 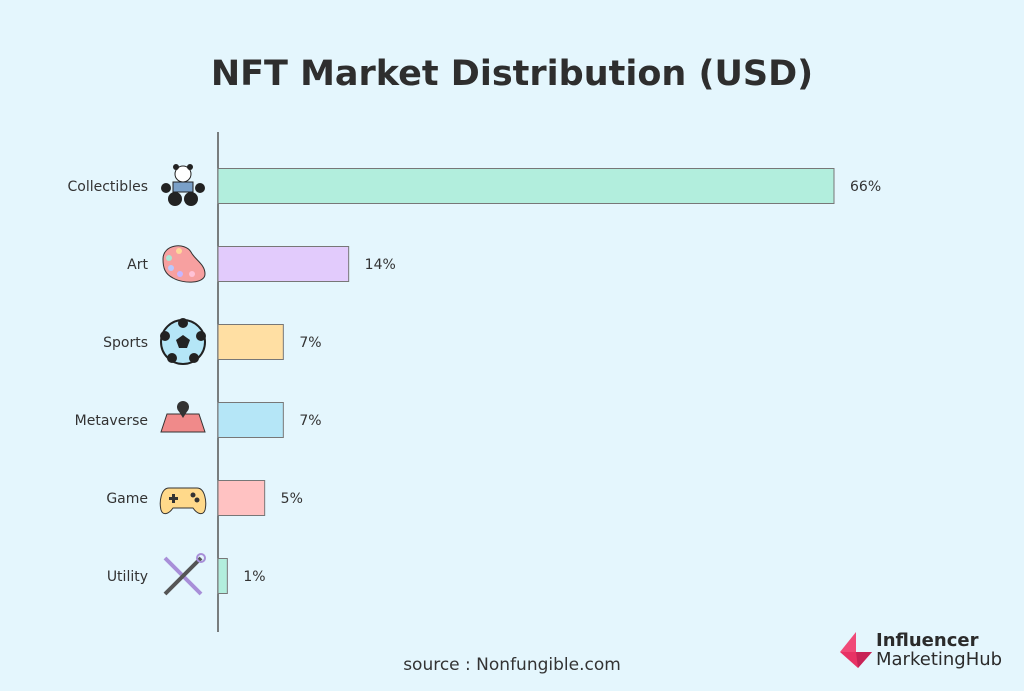 What do you see at coordinates (927, 640) in the screenshot?
I see `logo-line1: Influencer` at bounding box center [927, 640].